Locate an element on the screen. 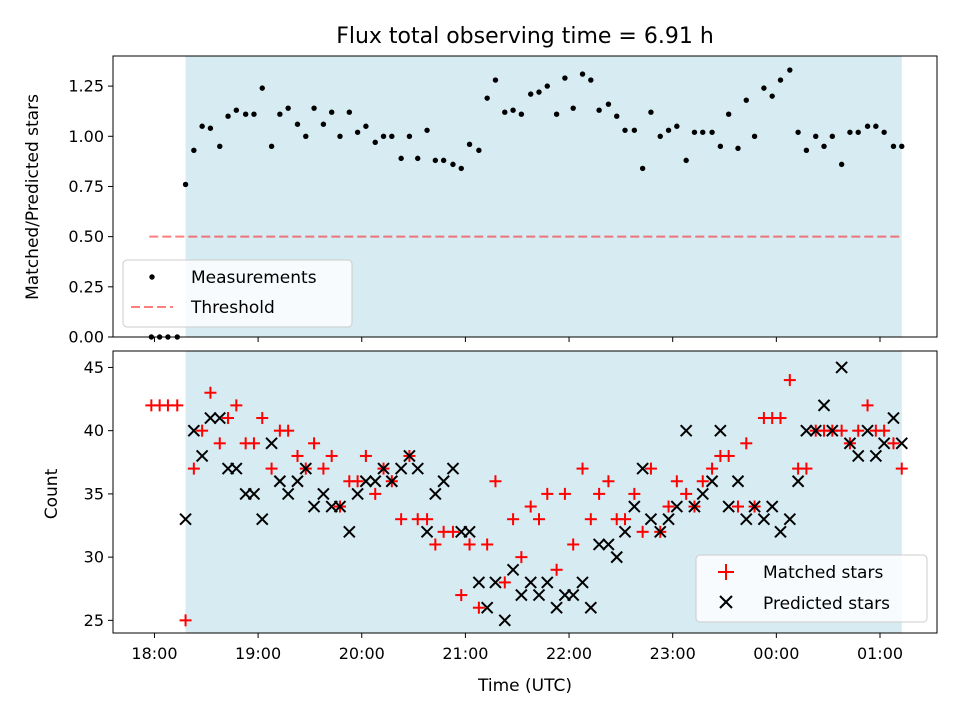  y-tick-label: 1.00 is located at coordinates (86, 136).